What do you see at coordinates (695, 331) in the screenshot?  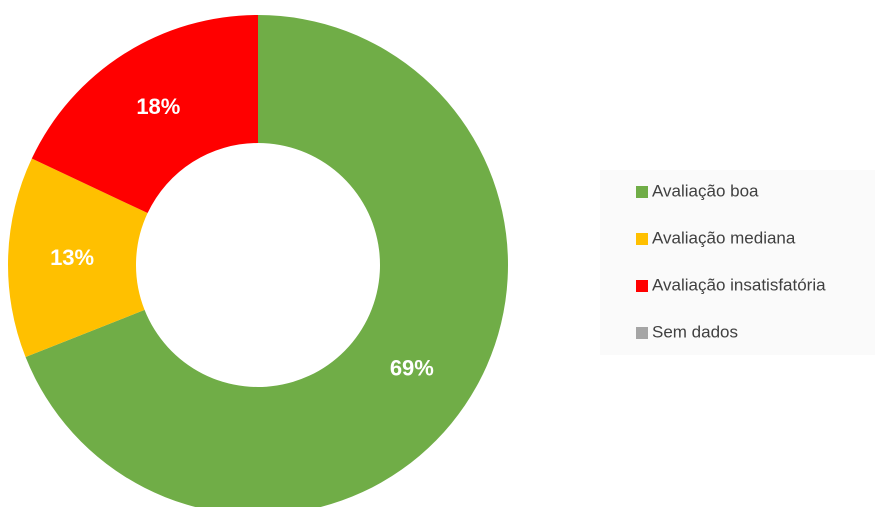 I see `legend-label: Sem dados` at bounding box center [695, 331].